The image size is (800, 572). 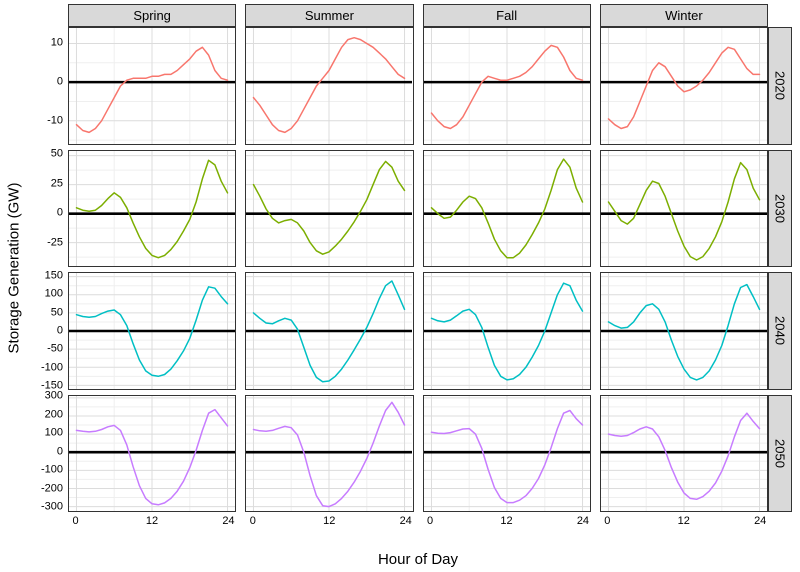 I want to click on y-axis-title: Storage Generation (GW), so click(x=14, y=268).